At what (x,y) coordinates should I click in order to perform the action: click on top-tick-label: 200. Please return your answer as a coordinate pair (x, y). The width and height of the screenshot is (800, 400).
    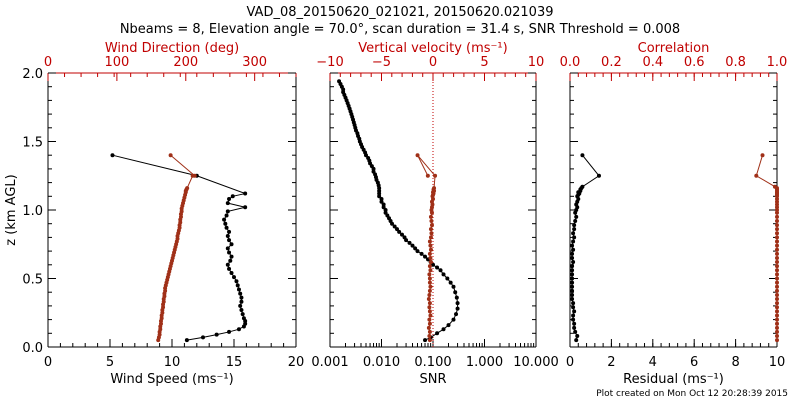
    Looking at the image, I should click on (185, 62).